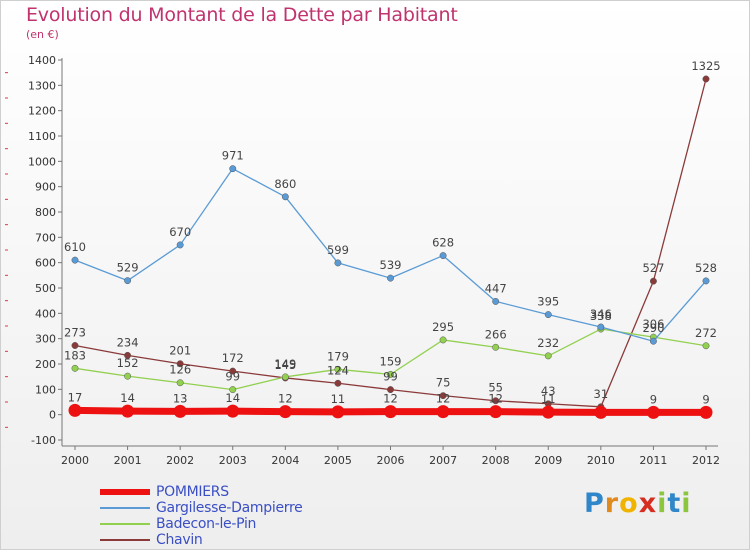 This screenshot has height=550, width=750. What do you see at coordinates (706, 460) in the screenshot?
I see `x-tick-label: 2012` at bounding box center [706, 460].